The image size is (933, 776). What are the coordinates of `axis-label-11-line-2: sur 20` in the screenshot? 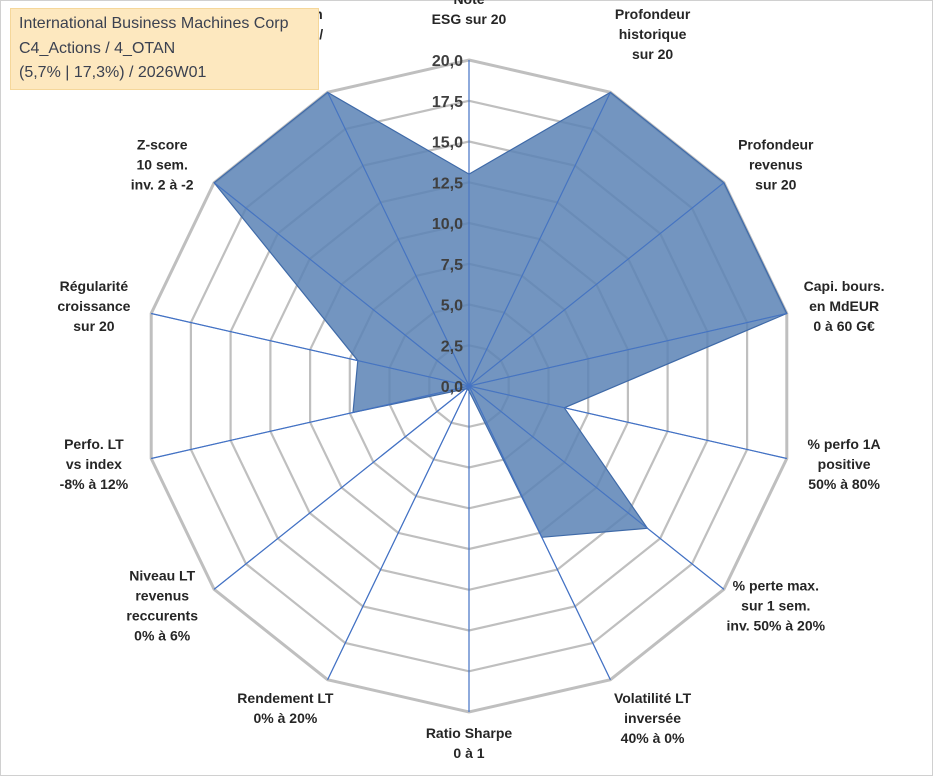 It's located at (93, 326).